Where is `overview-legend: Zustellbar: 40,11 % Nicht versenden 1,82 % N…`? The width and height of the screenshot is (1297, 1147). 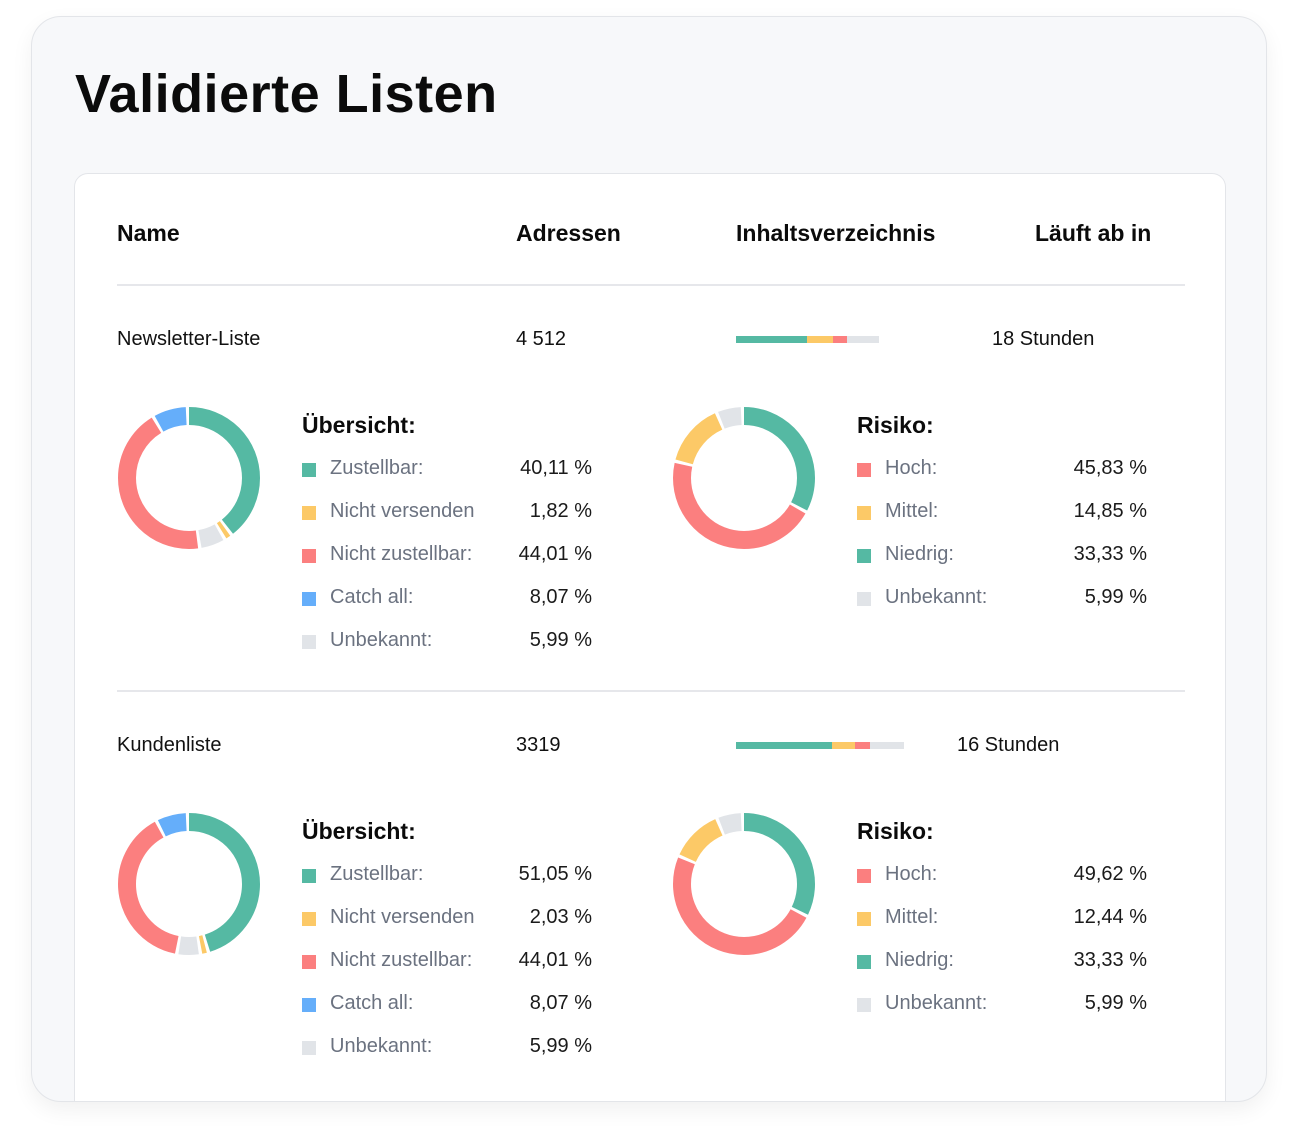
overview-legend: Zustellbar: 40,11 % Nicht versenden 1,82 % N… is located at coordinates (447, 561).